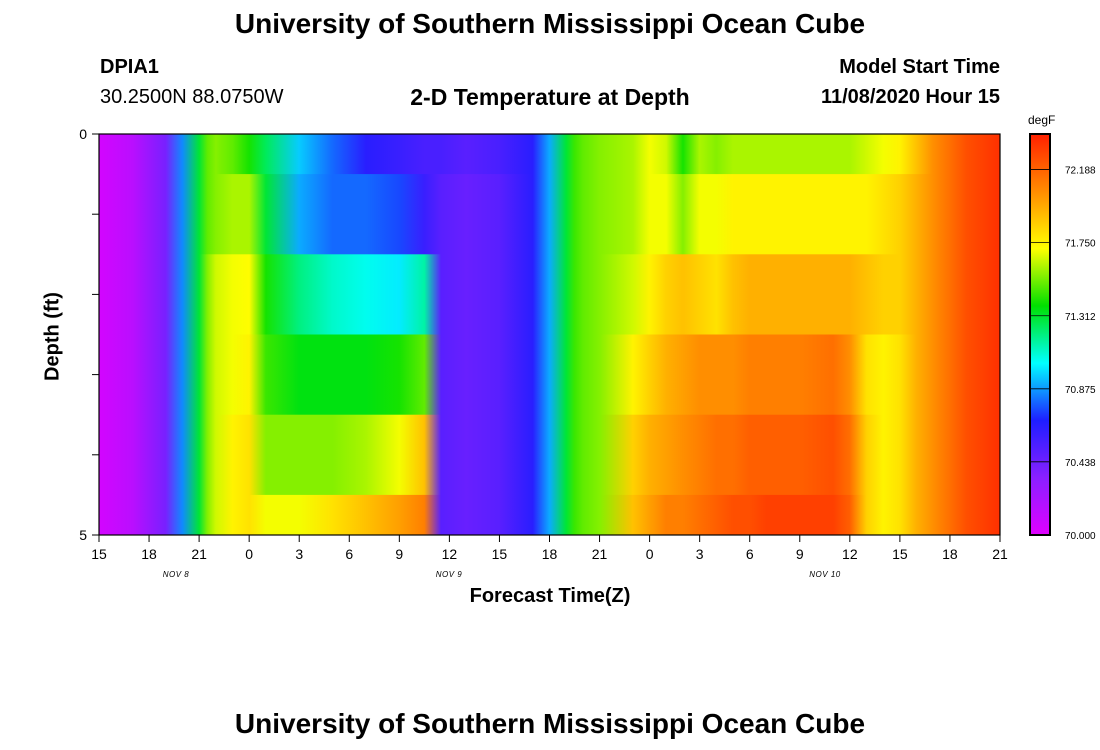  What do you see at coordinates (1080, 463) in the screenshot?
I see `colorbar-tick-label: 70.438` at bounding box center [1080, 463].